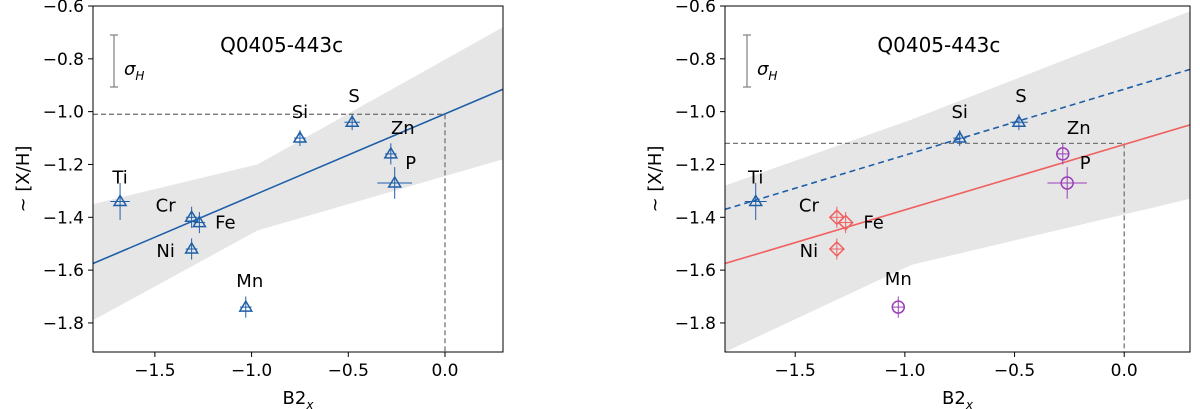  I want to click on fit-line-solid, so click(957, 194).